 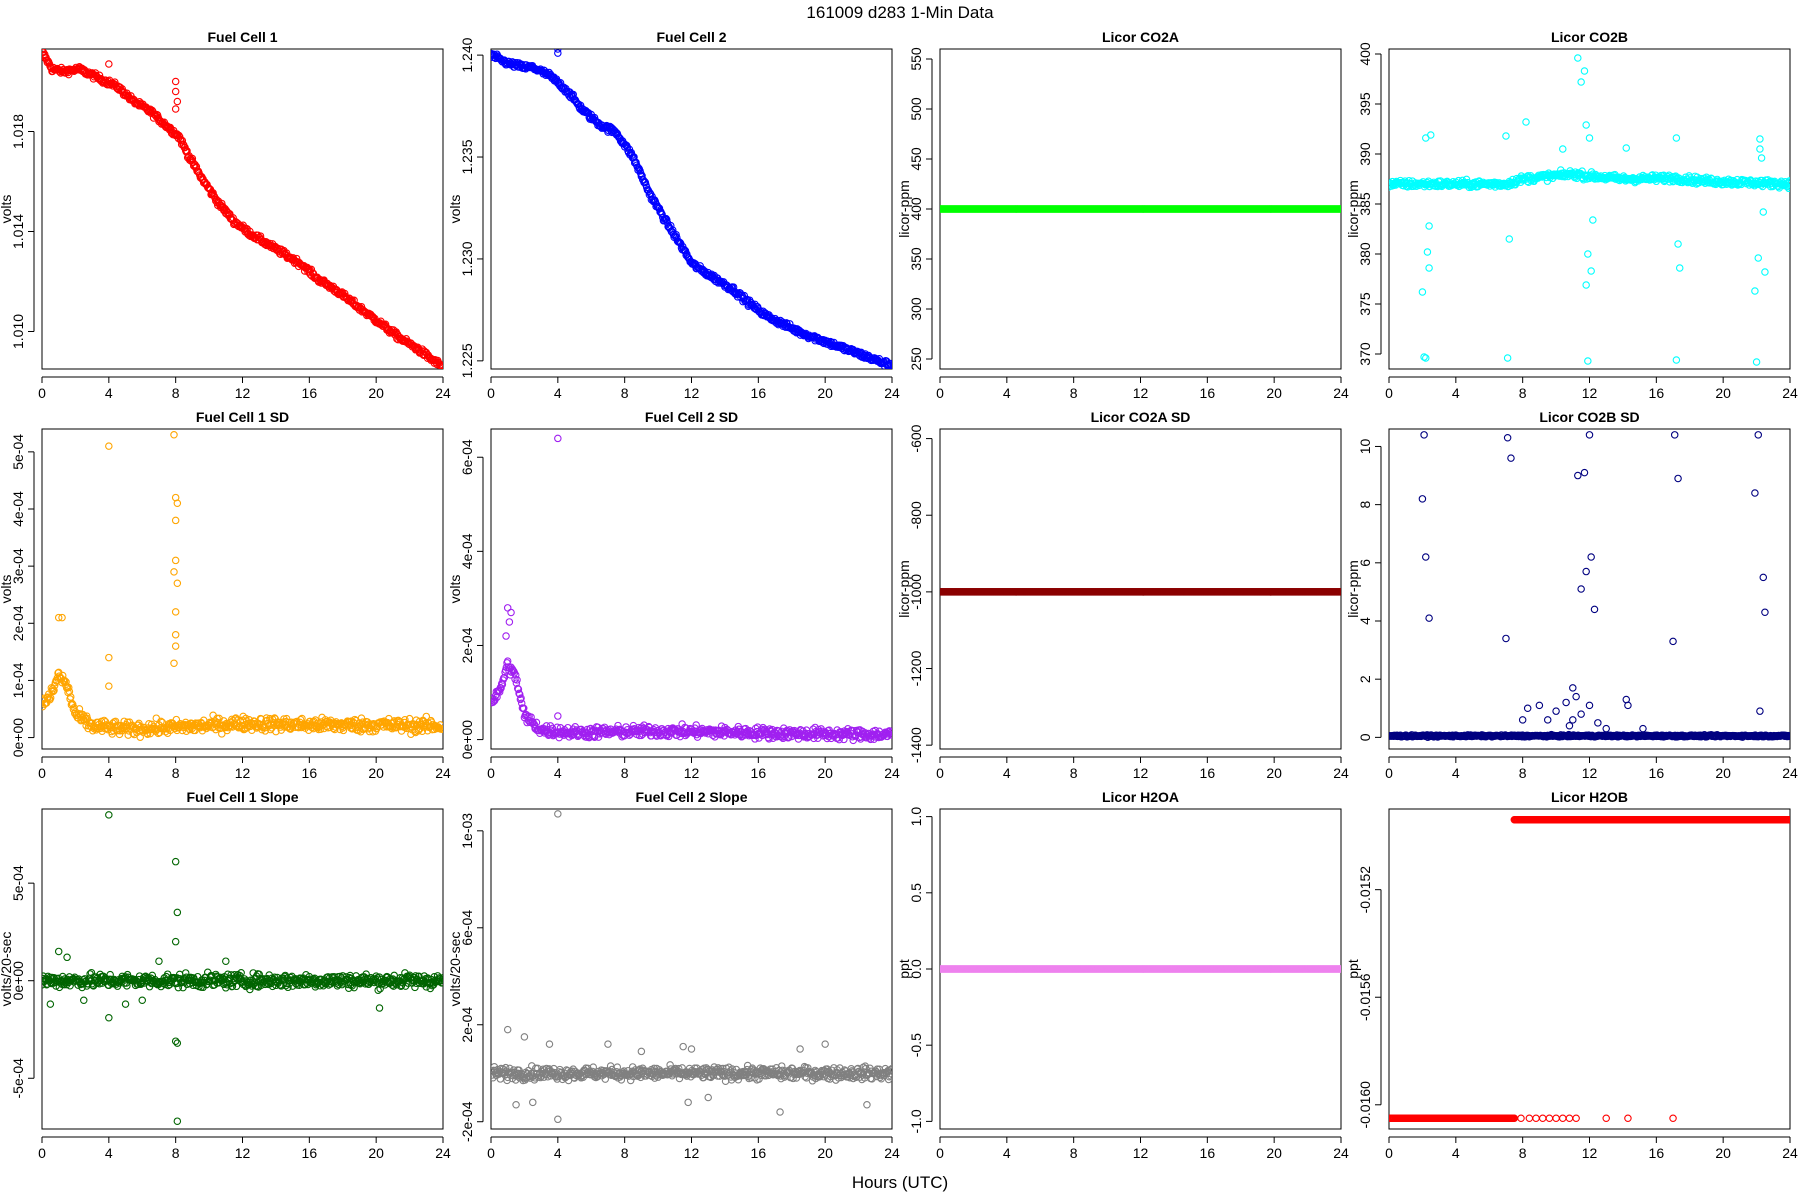 What do you see at coordinates (1140, 37) in the screenshot?
I see `panel-title: Licor CO2A` at bounding box center [1140, 37].